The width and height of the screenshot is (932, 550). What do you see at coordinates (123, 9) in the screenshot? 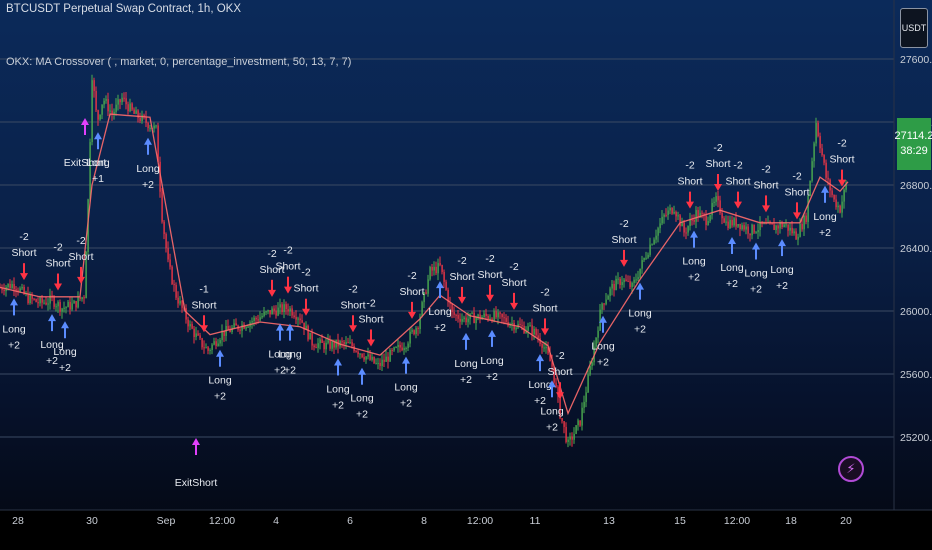
I see `chart-title: BTCUSDT Perpetual Swap Contract, 1h, OKX` at bounding box center [123, 9].